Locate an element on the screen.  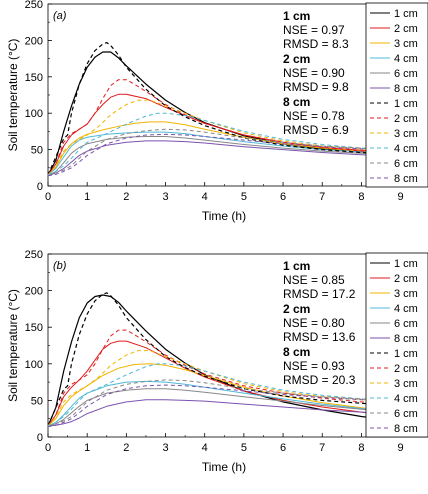
stat-nse: NSE = 0.93 is located at coordinates (314, 366).